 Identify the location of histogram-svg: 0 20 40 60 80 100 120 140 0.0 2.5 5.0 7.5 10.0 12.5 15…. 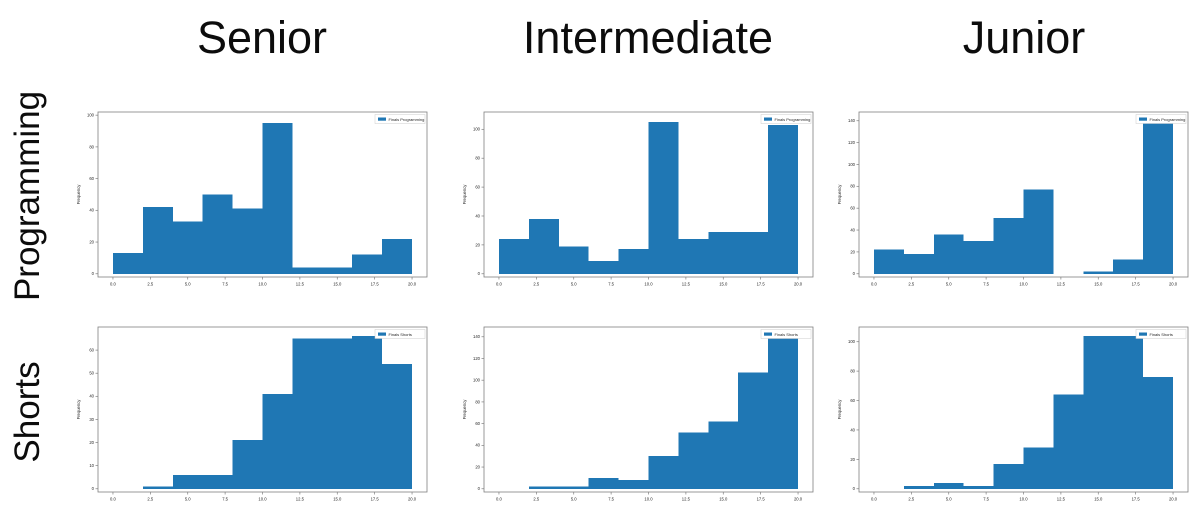
(638, 414).